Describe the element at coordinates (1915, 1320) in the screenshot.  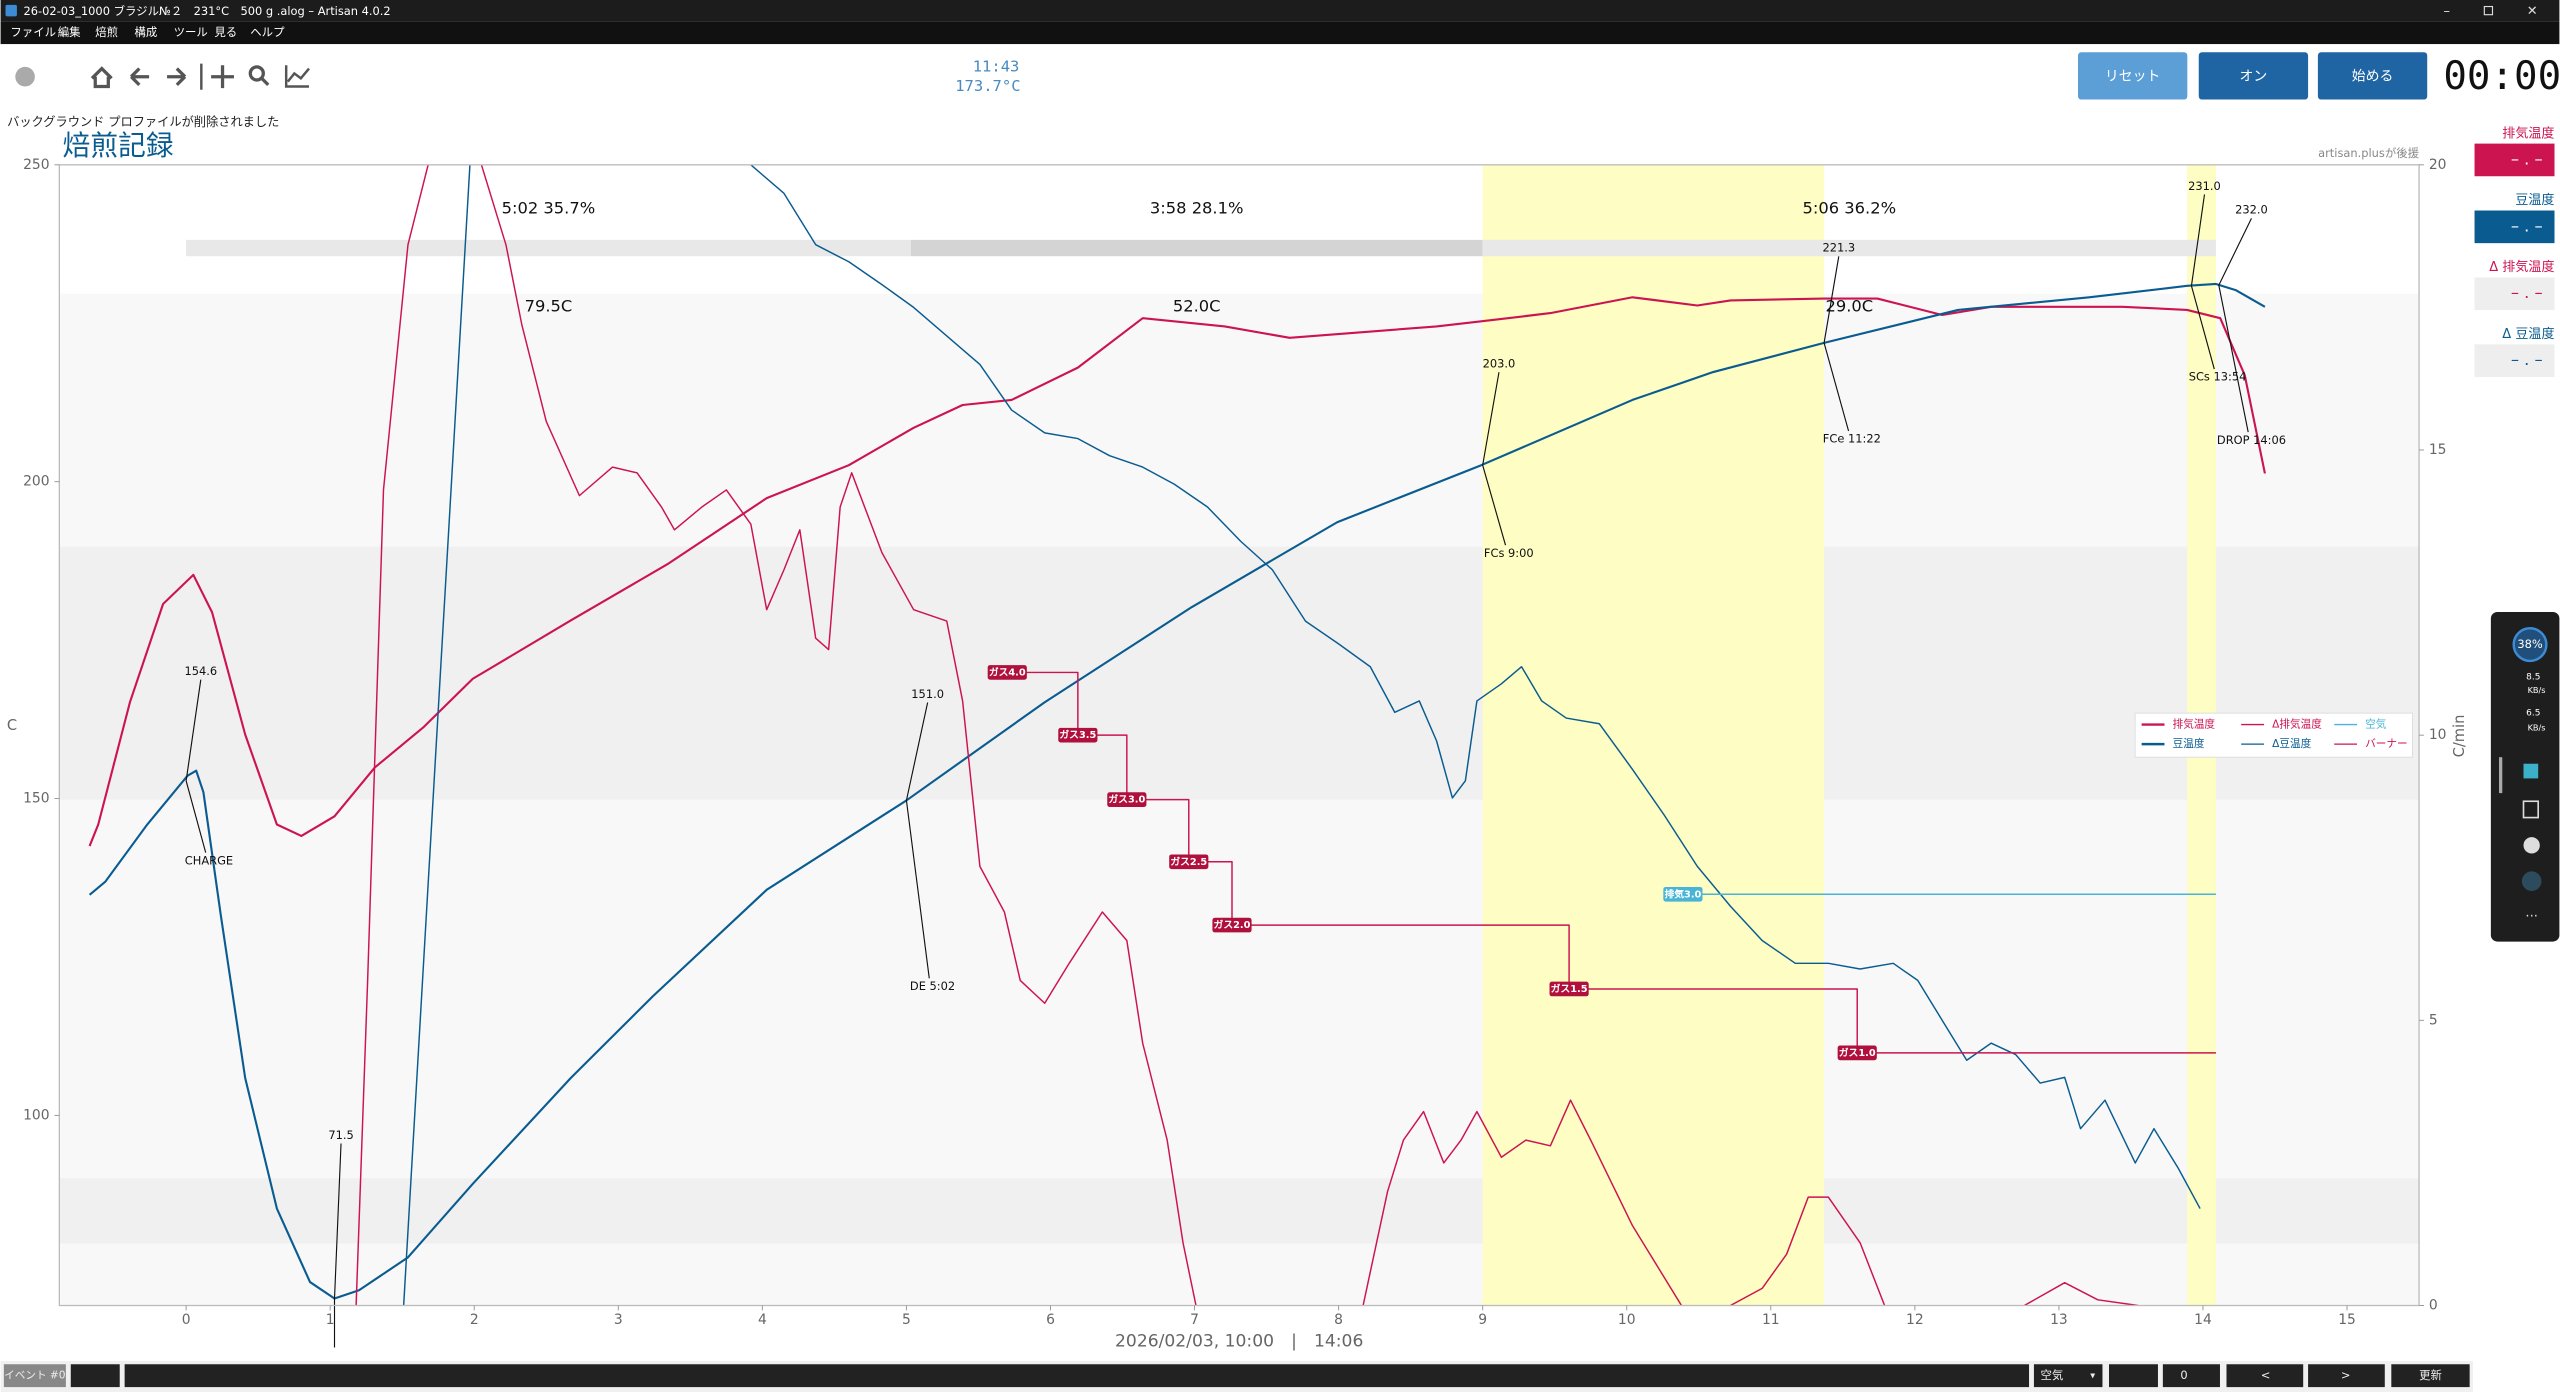
I see `x-tick-label: 12` at that location.